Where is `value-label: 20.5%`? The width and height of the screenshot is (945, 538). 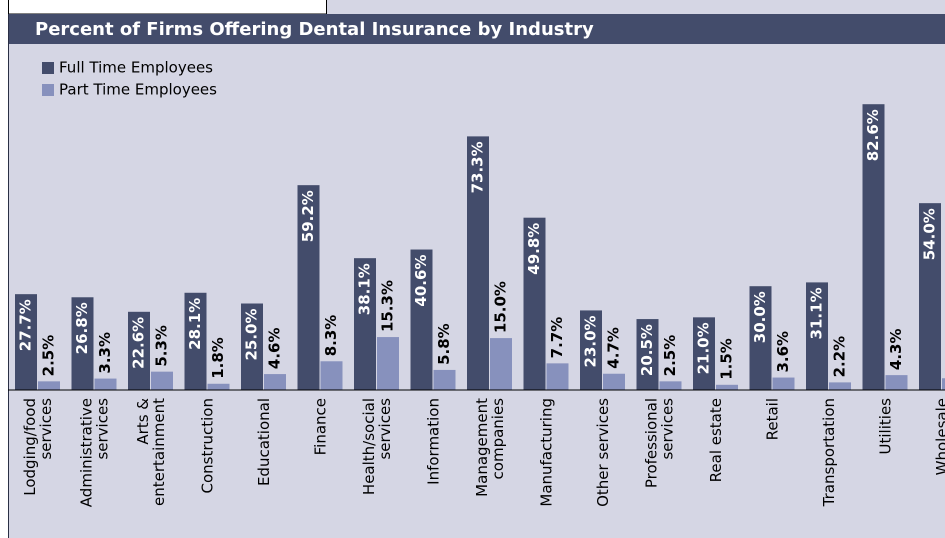 value-label: 20.5% is located at coordinates (647, 350).